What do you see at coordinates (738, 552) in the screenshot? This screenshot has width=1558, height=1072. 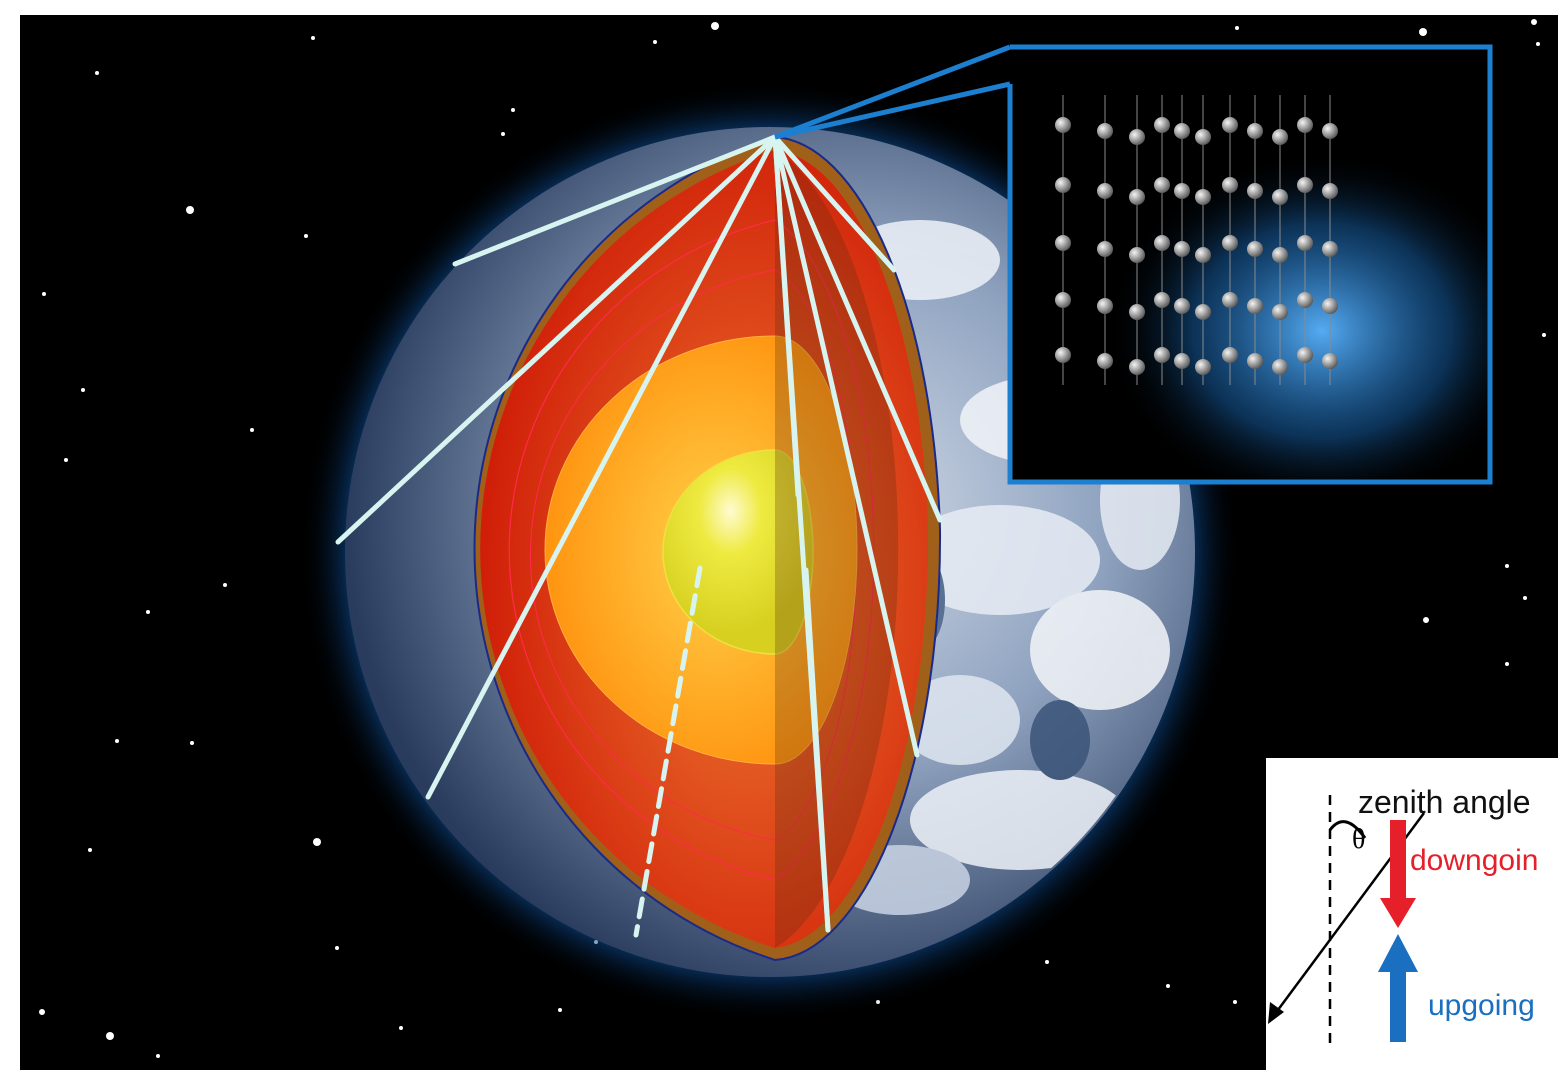 I see `inner-core` at bounding box center [738, 552].